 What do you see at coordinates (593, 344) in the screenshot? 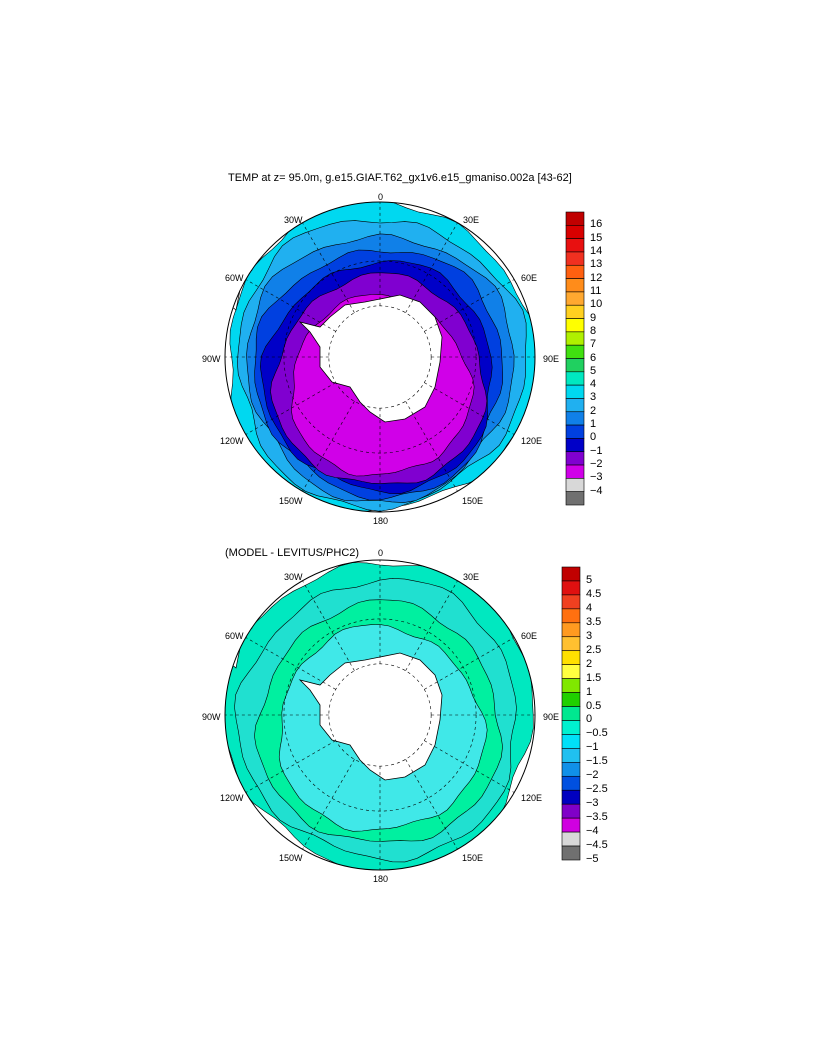
I see `colorbar-tick-label: 7` at bounding box center [593, 344].